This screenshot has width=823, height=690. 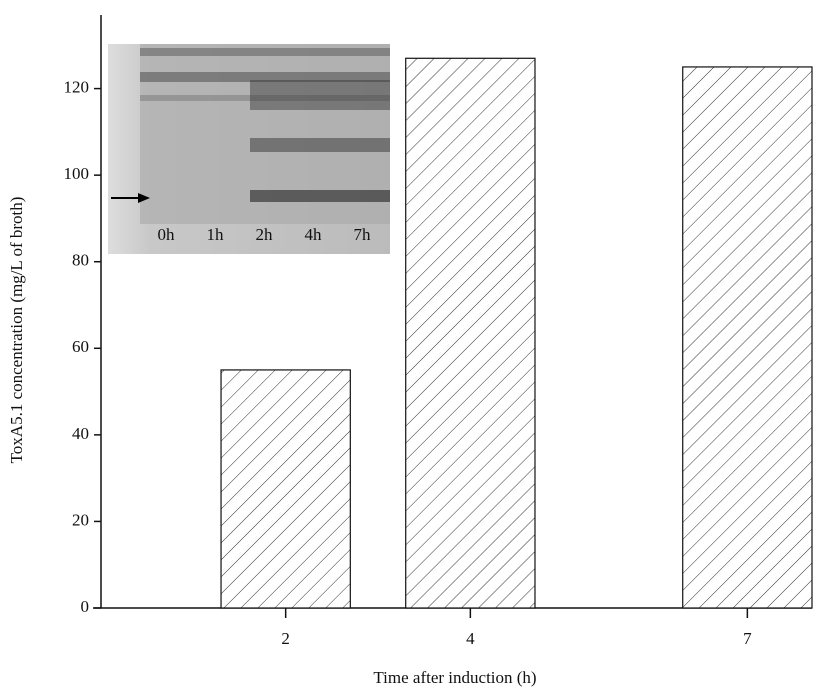 What do you see at coordinates (80, 346) in the screenshot?
I see `y-tick-label: 60` at bounding box center [80, 346].